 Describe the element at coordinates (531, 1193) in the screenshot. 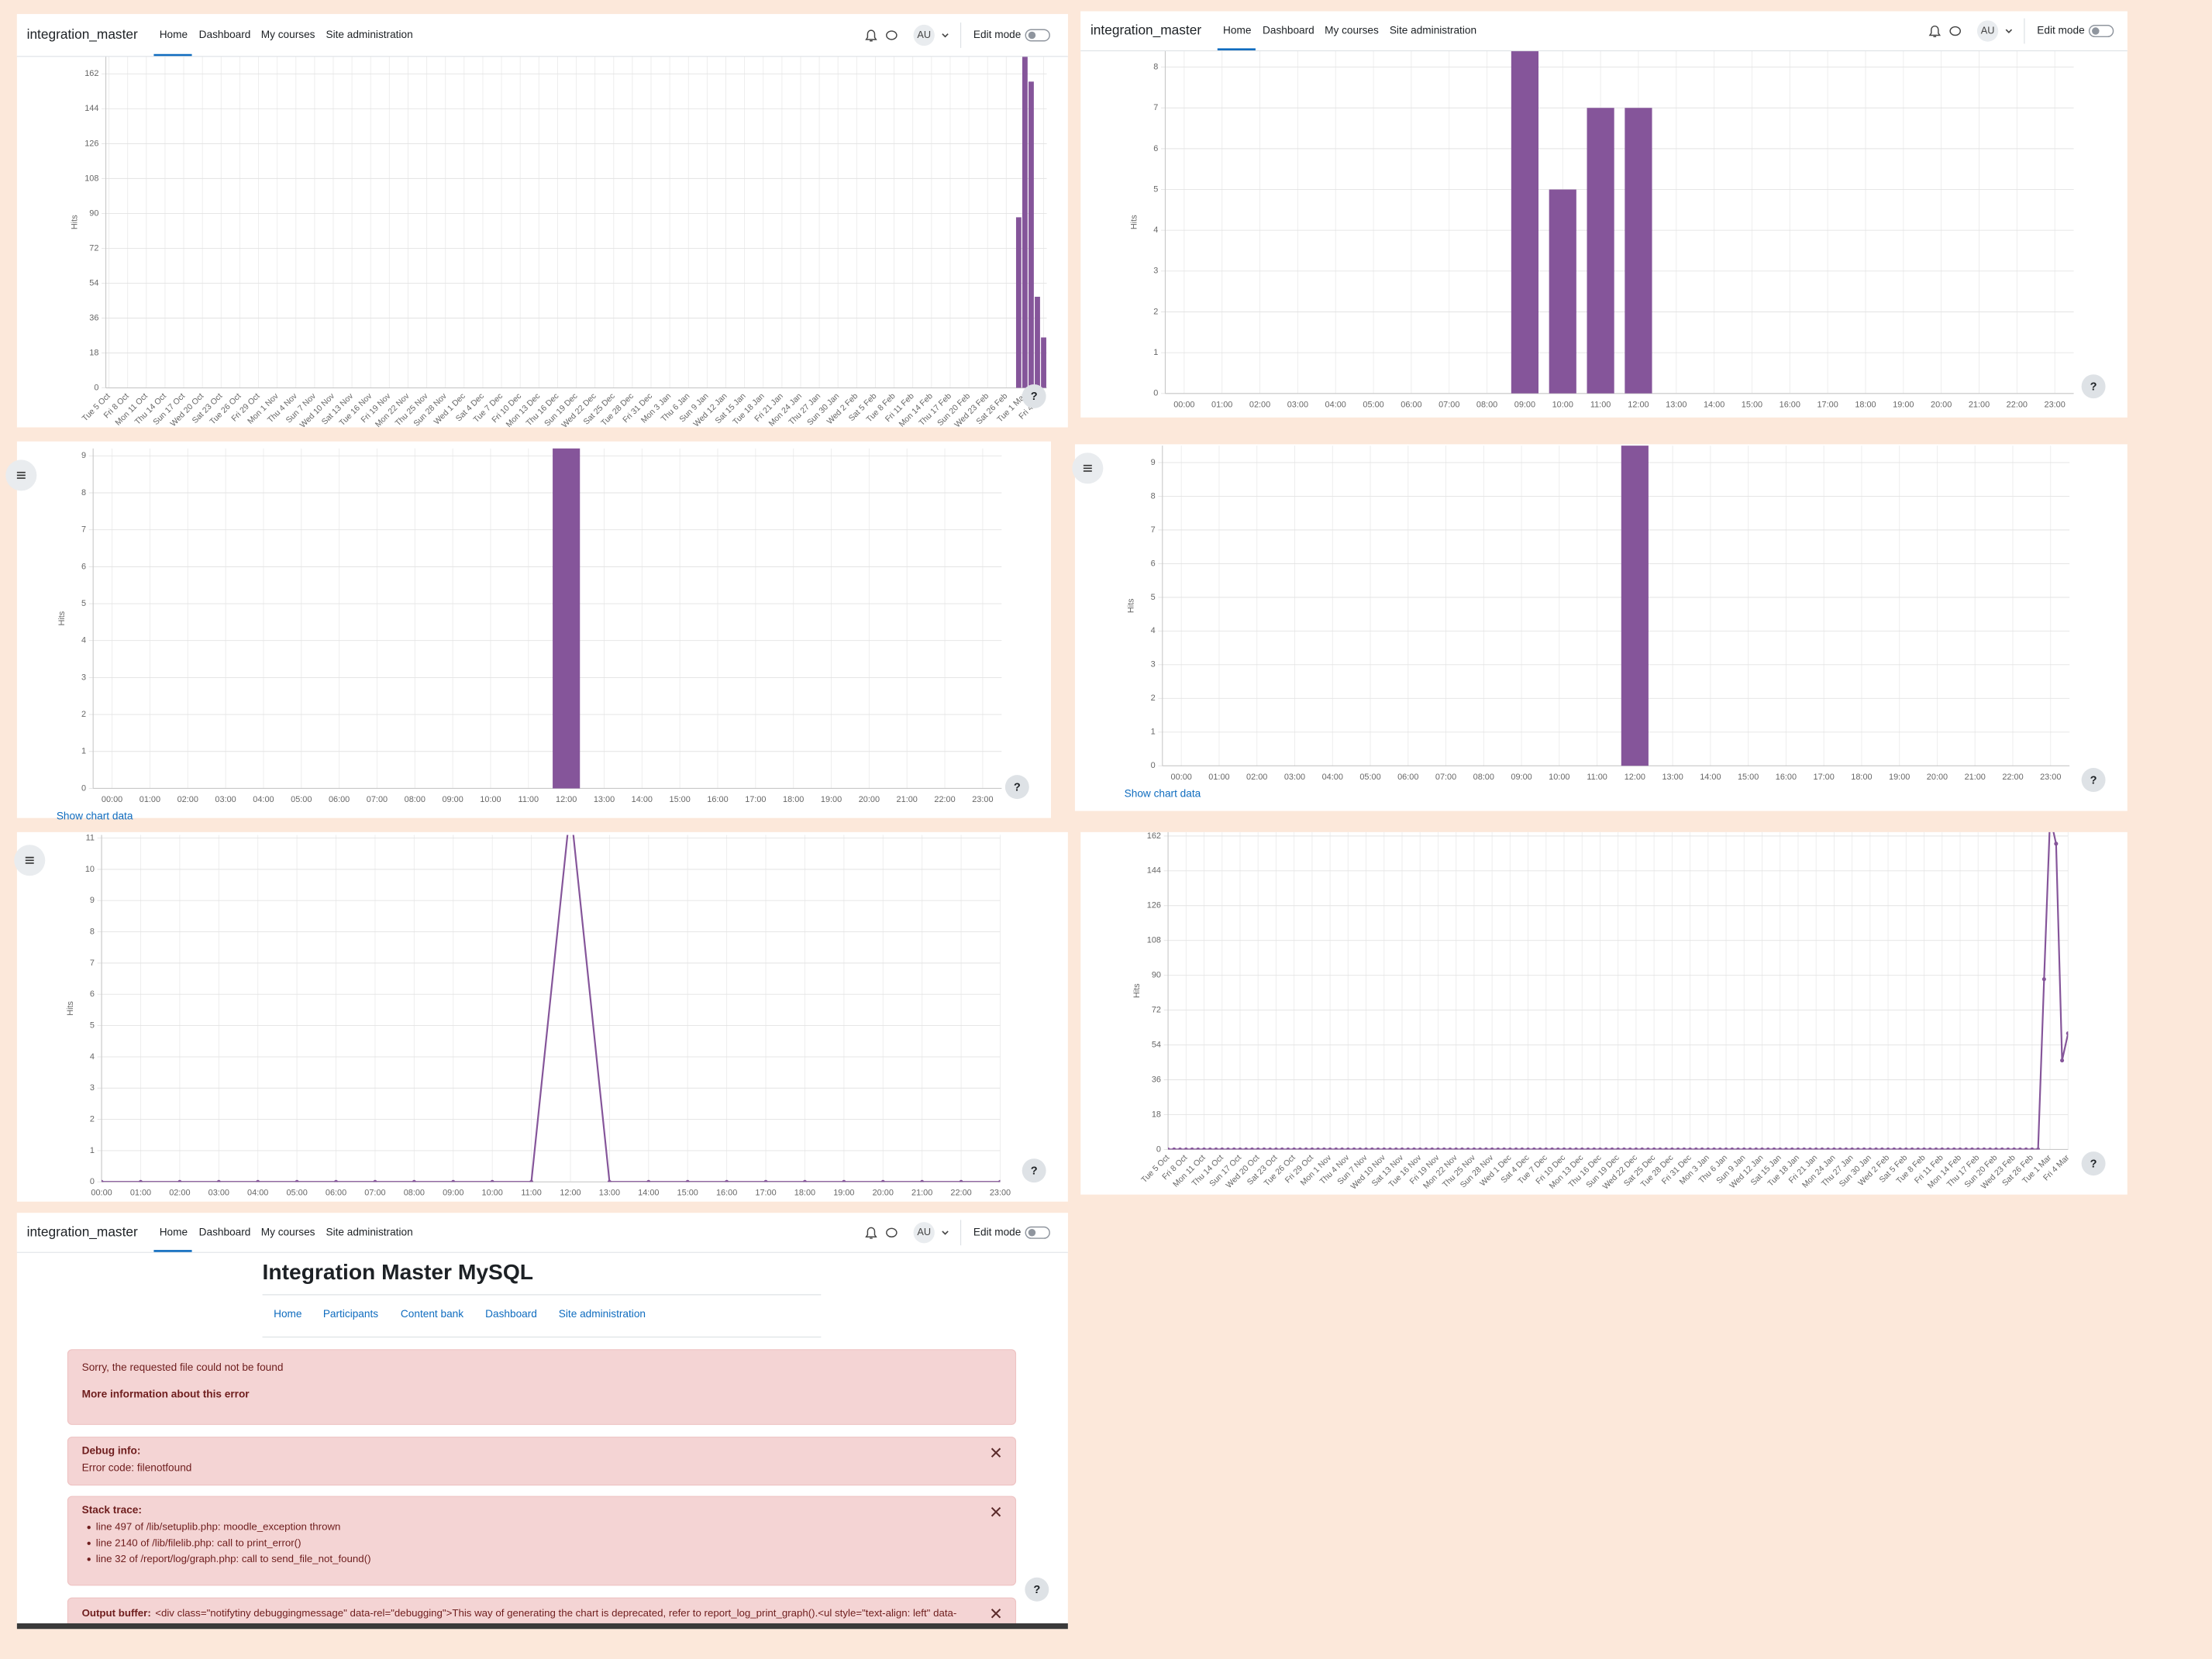

I see `x-tick-label: 11:00` at that location.